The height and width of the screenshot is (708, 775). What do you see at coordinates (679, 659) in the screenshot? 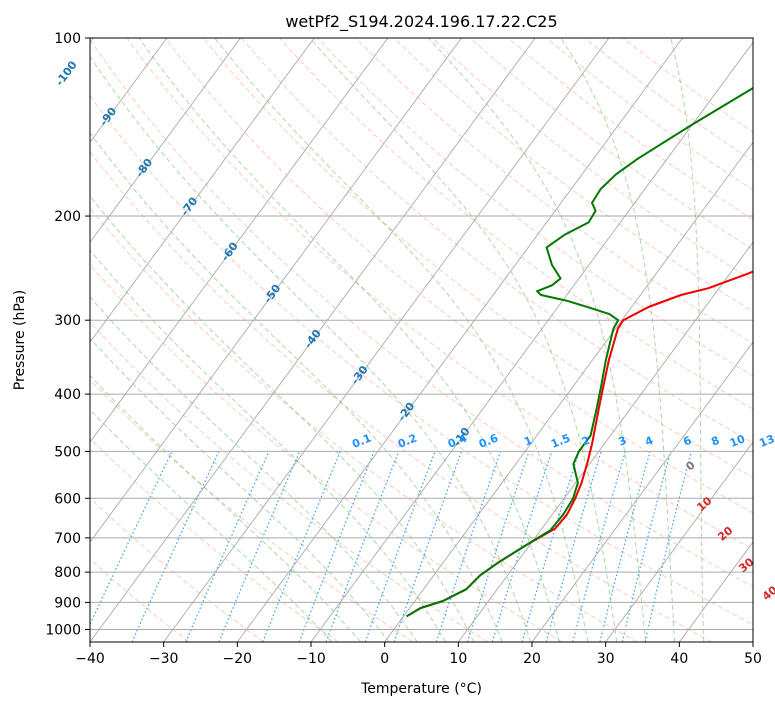
I see `x-tick-label: 40` at bounding box center [679, 659].